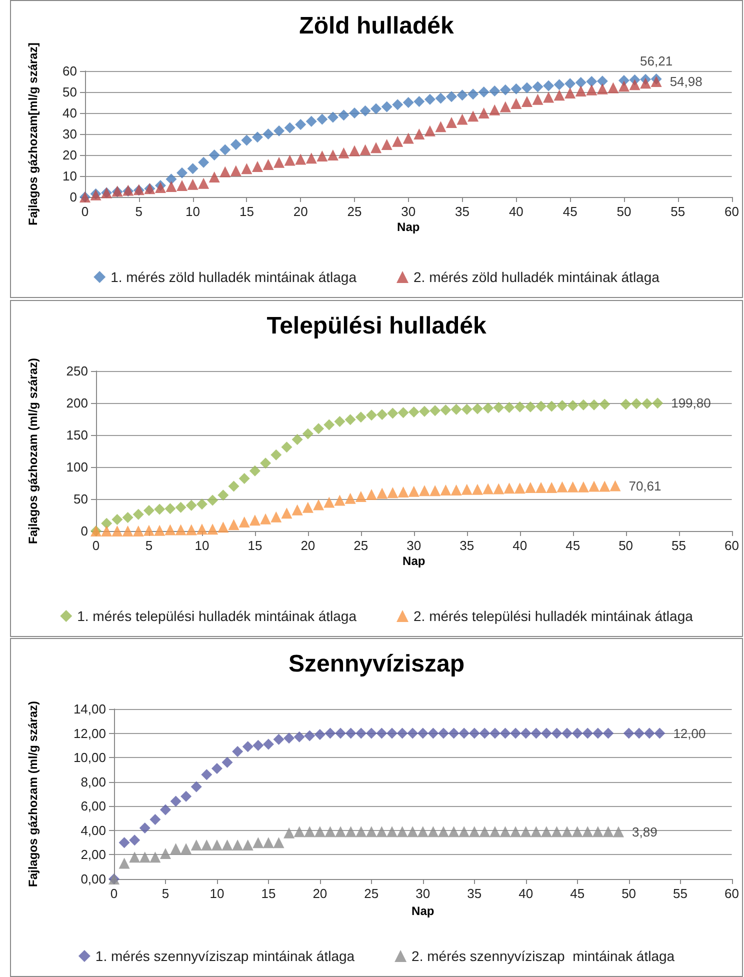  Describe the element at coordinates (554, 616) in the screenshot. I see `legend-label: 2. mérés települési hulladék mintáinak átlaga` at that location.